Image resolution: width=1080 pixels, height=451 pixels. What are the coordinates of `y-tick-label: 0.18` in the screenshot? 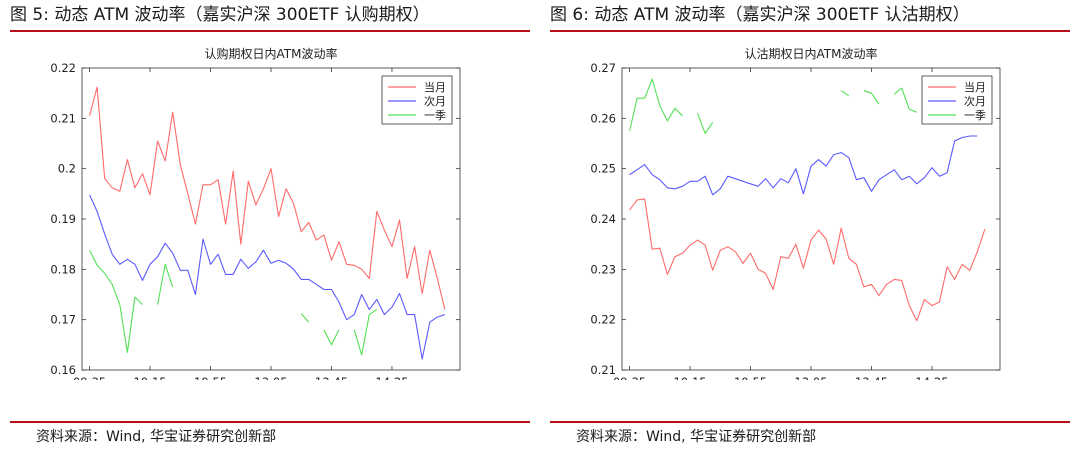 It's located at (63, 269).